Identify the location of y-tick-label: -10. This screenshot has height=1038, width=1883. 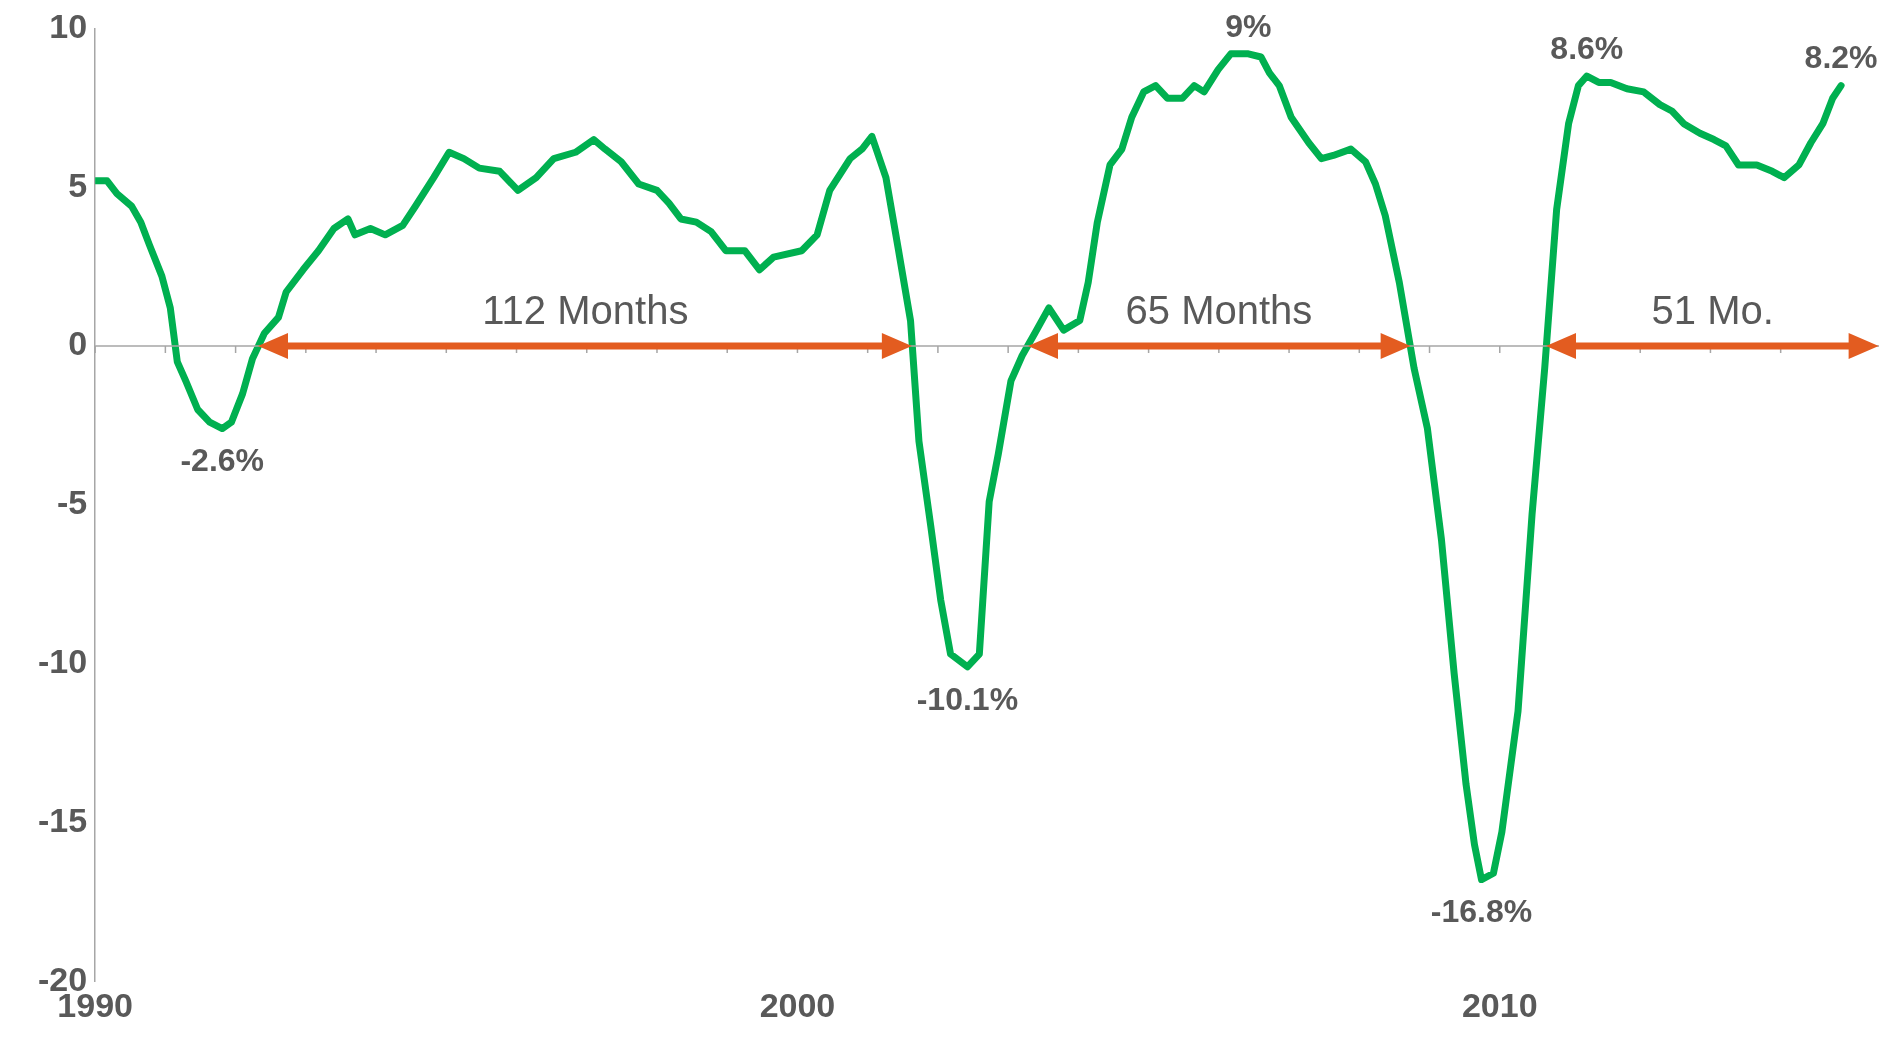
(63, 660).